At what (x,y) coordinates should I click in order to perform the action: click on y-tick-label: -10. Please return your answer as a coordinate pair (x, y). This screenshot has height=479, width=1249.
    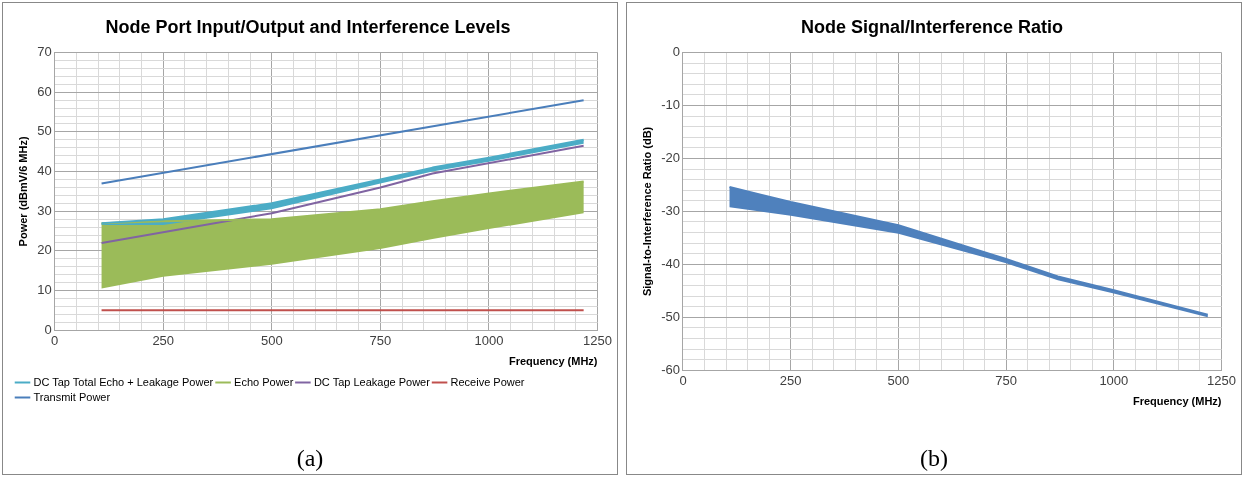
    Looking at the image, I should click on (670, 105).